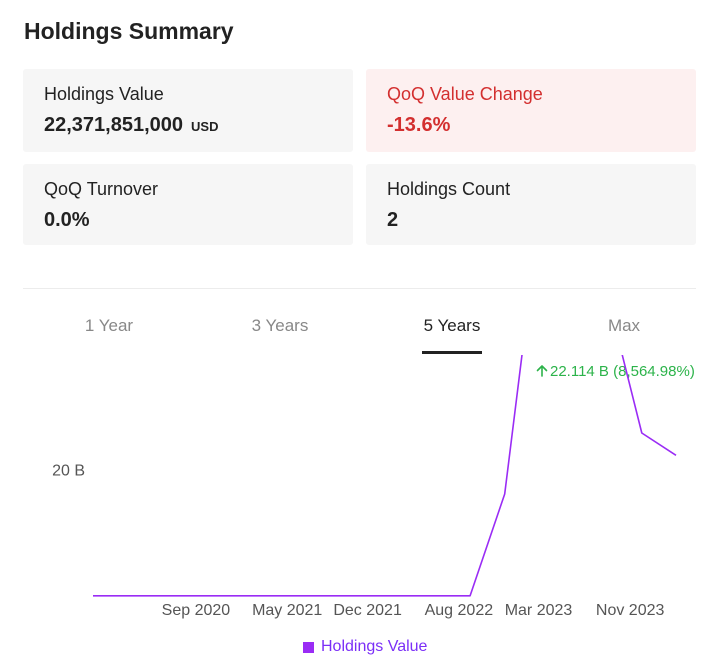 This screenshot has width=717, height=668. I want to click on holdings-count-amount: 2, so click(393, 220).